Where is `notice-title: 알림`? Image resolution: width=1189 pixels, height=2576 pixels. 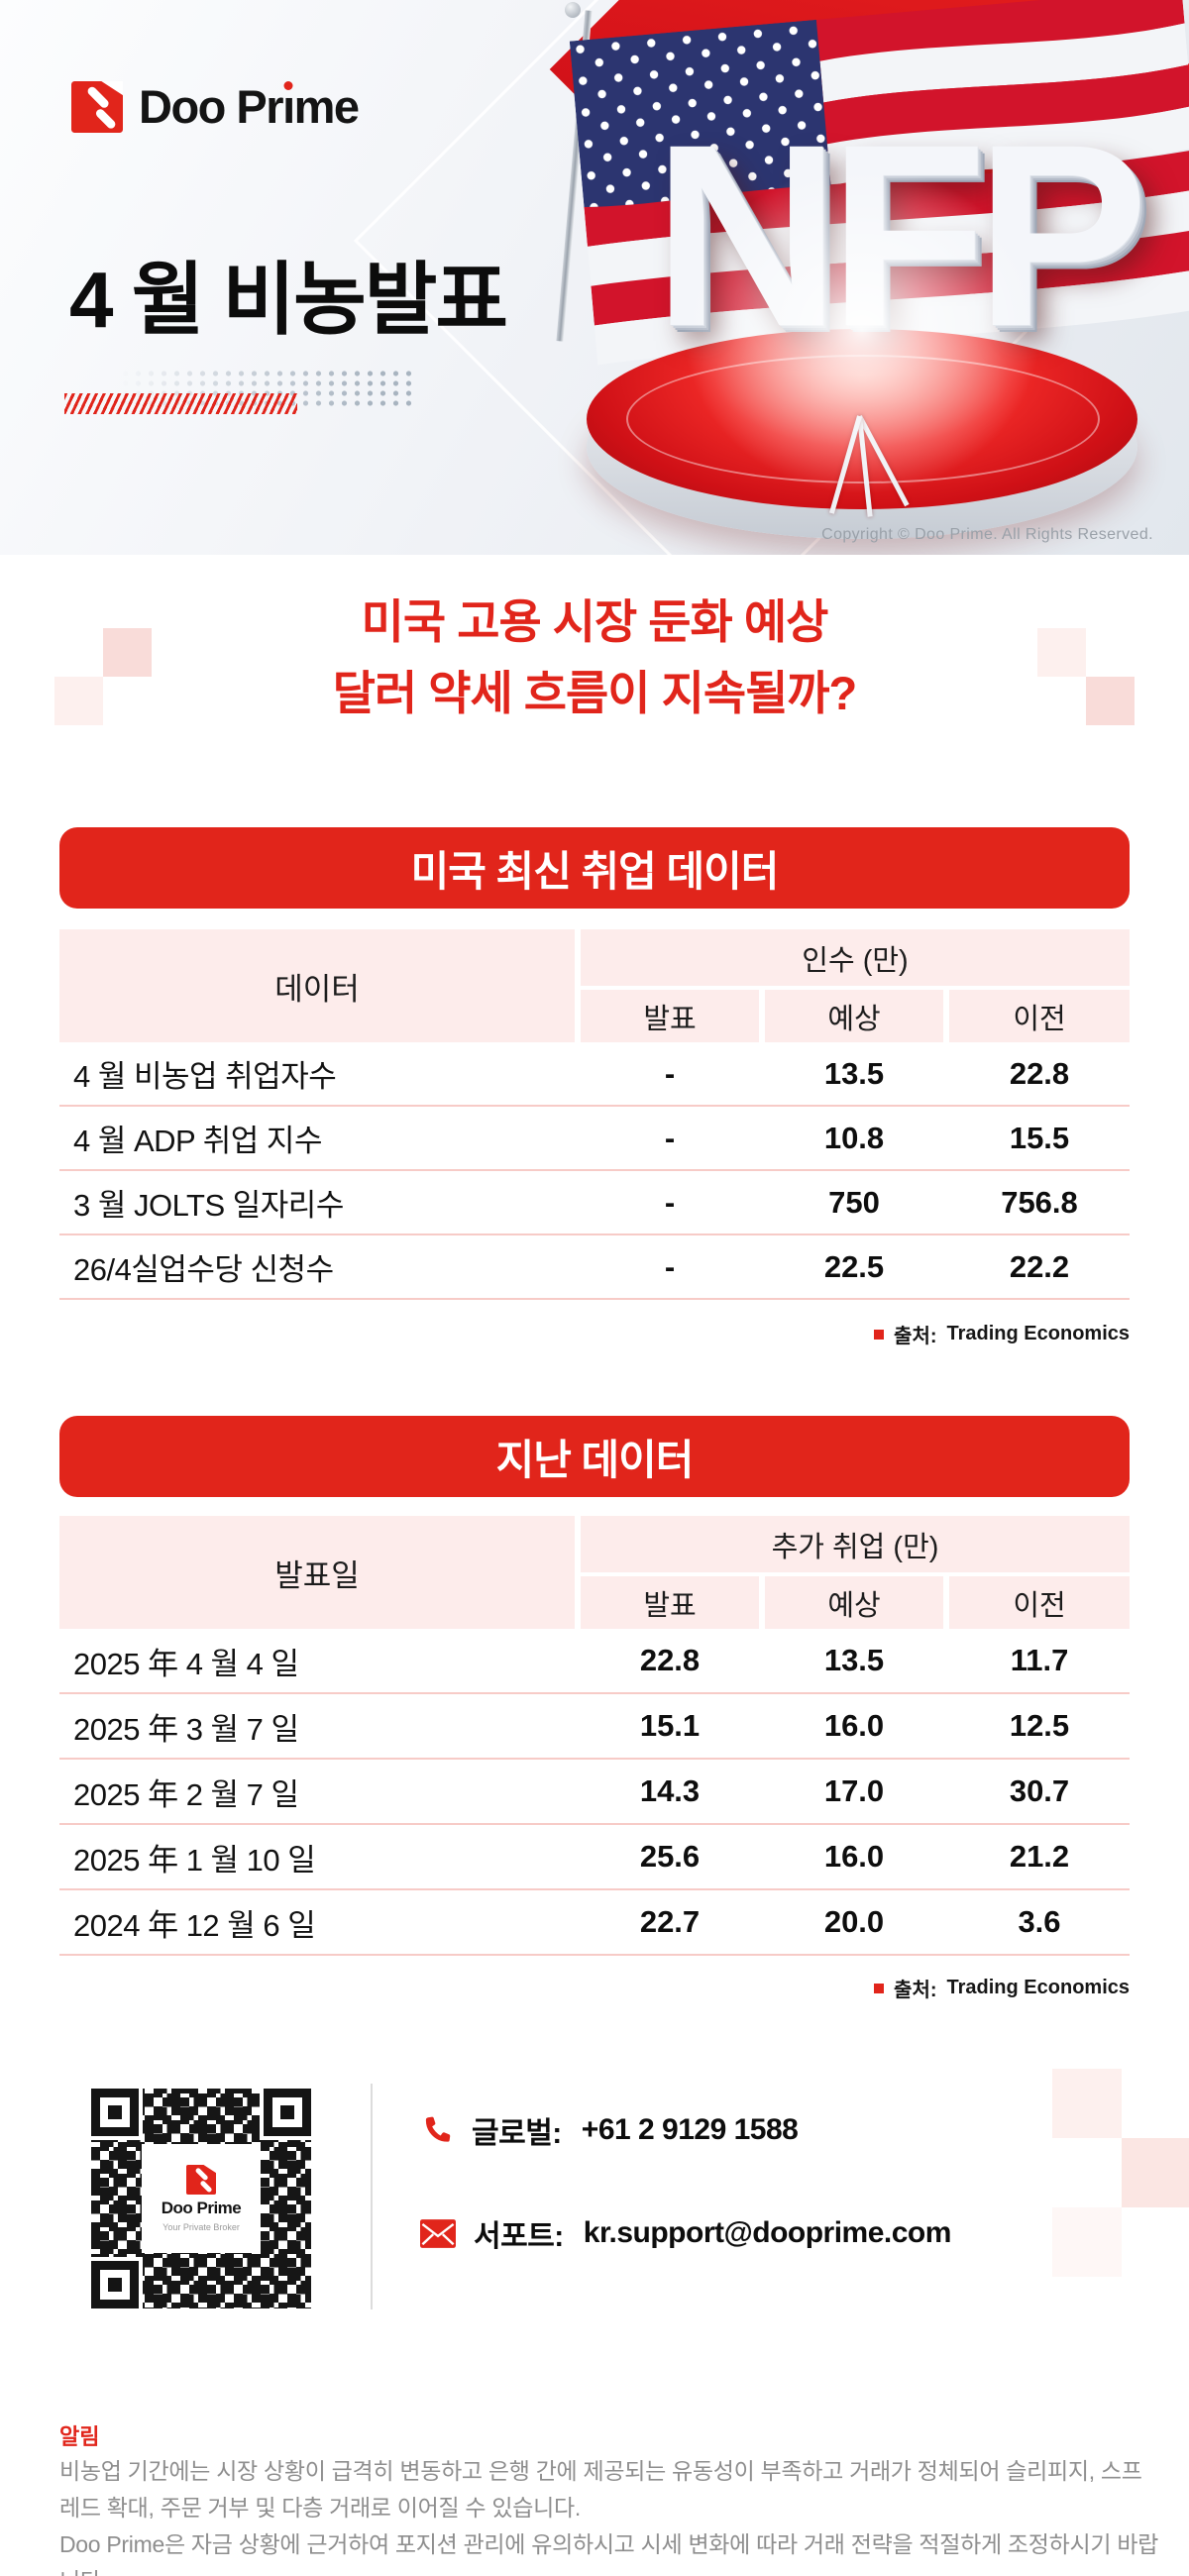 notice-title: 알림 is located at coordinates (79, 2437).